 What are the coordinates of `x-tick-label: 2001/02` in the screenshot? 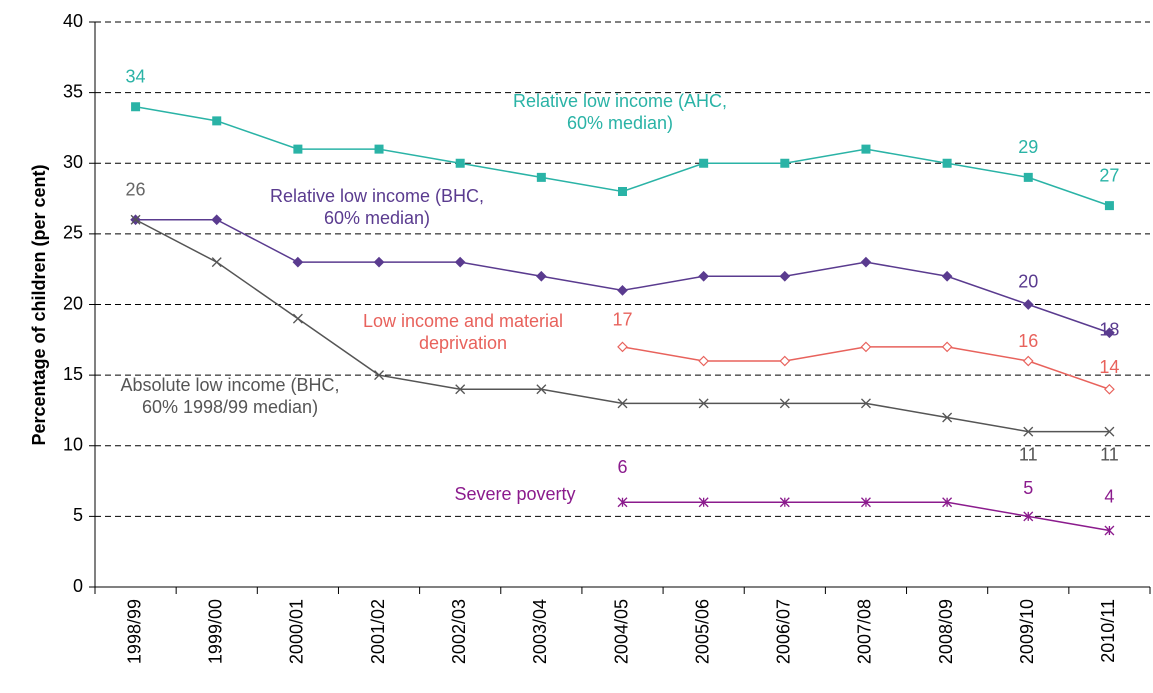 It's located at (378, 631).